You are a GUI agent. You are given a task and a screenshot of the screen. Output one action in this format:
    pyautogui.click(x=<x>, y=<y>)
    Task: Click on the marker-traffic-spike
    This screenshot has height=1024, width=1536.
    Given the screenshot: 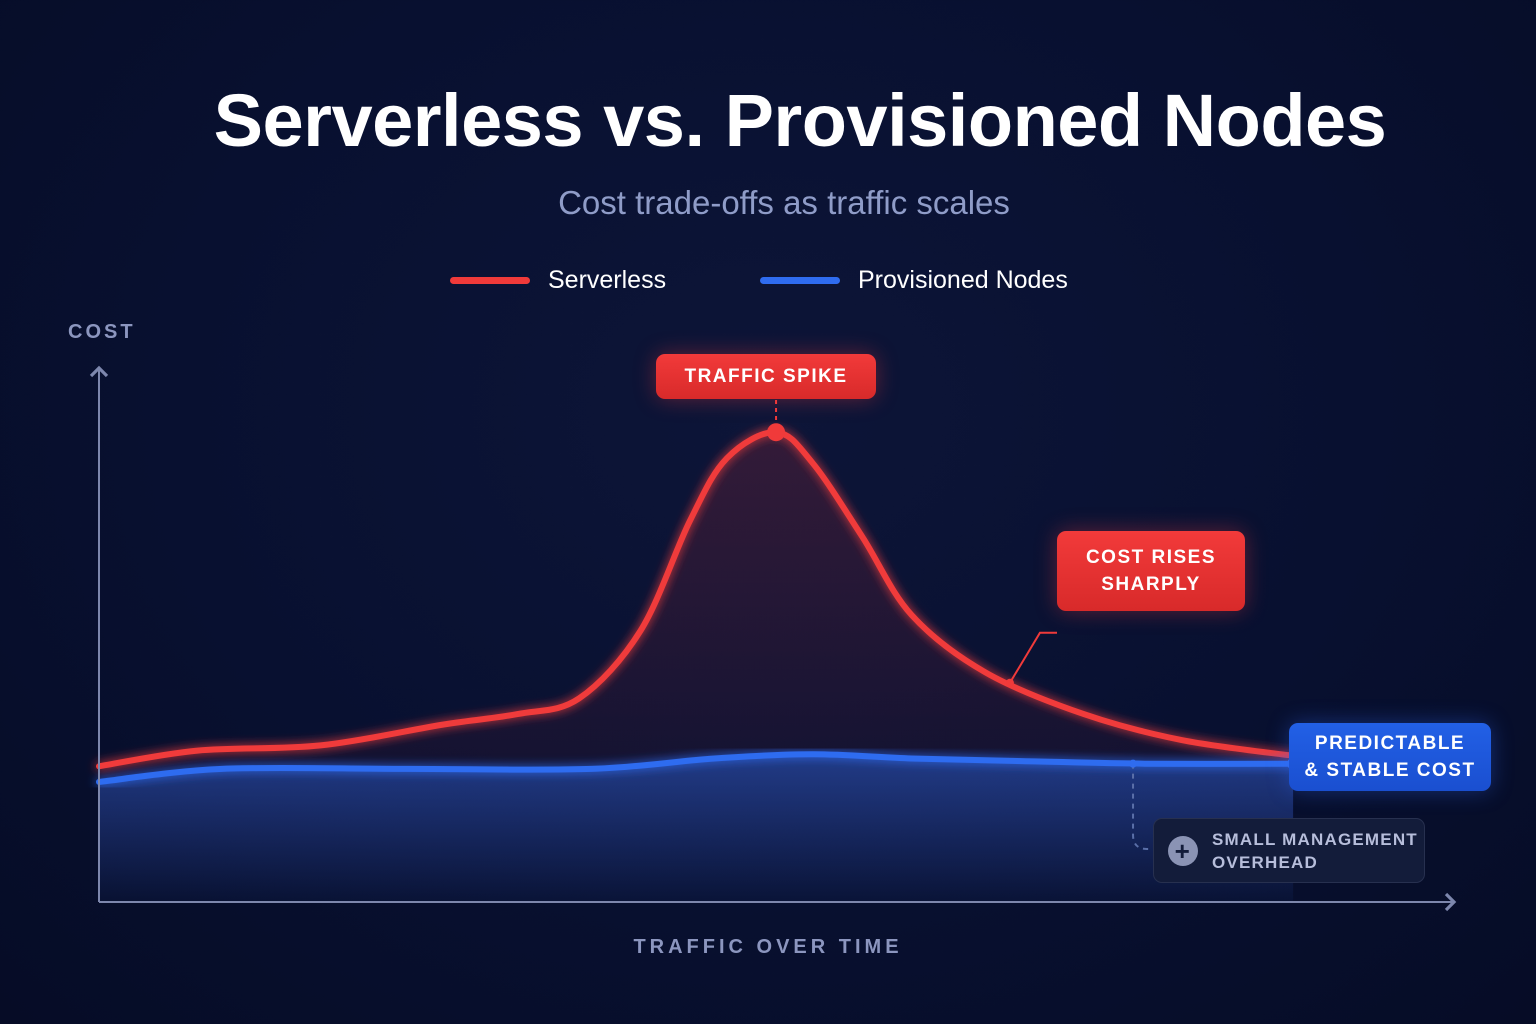 What is the action you would take?
    pyautogui.click(x=776, y=432)
    